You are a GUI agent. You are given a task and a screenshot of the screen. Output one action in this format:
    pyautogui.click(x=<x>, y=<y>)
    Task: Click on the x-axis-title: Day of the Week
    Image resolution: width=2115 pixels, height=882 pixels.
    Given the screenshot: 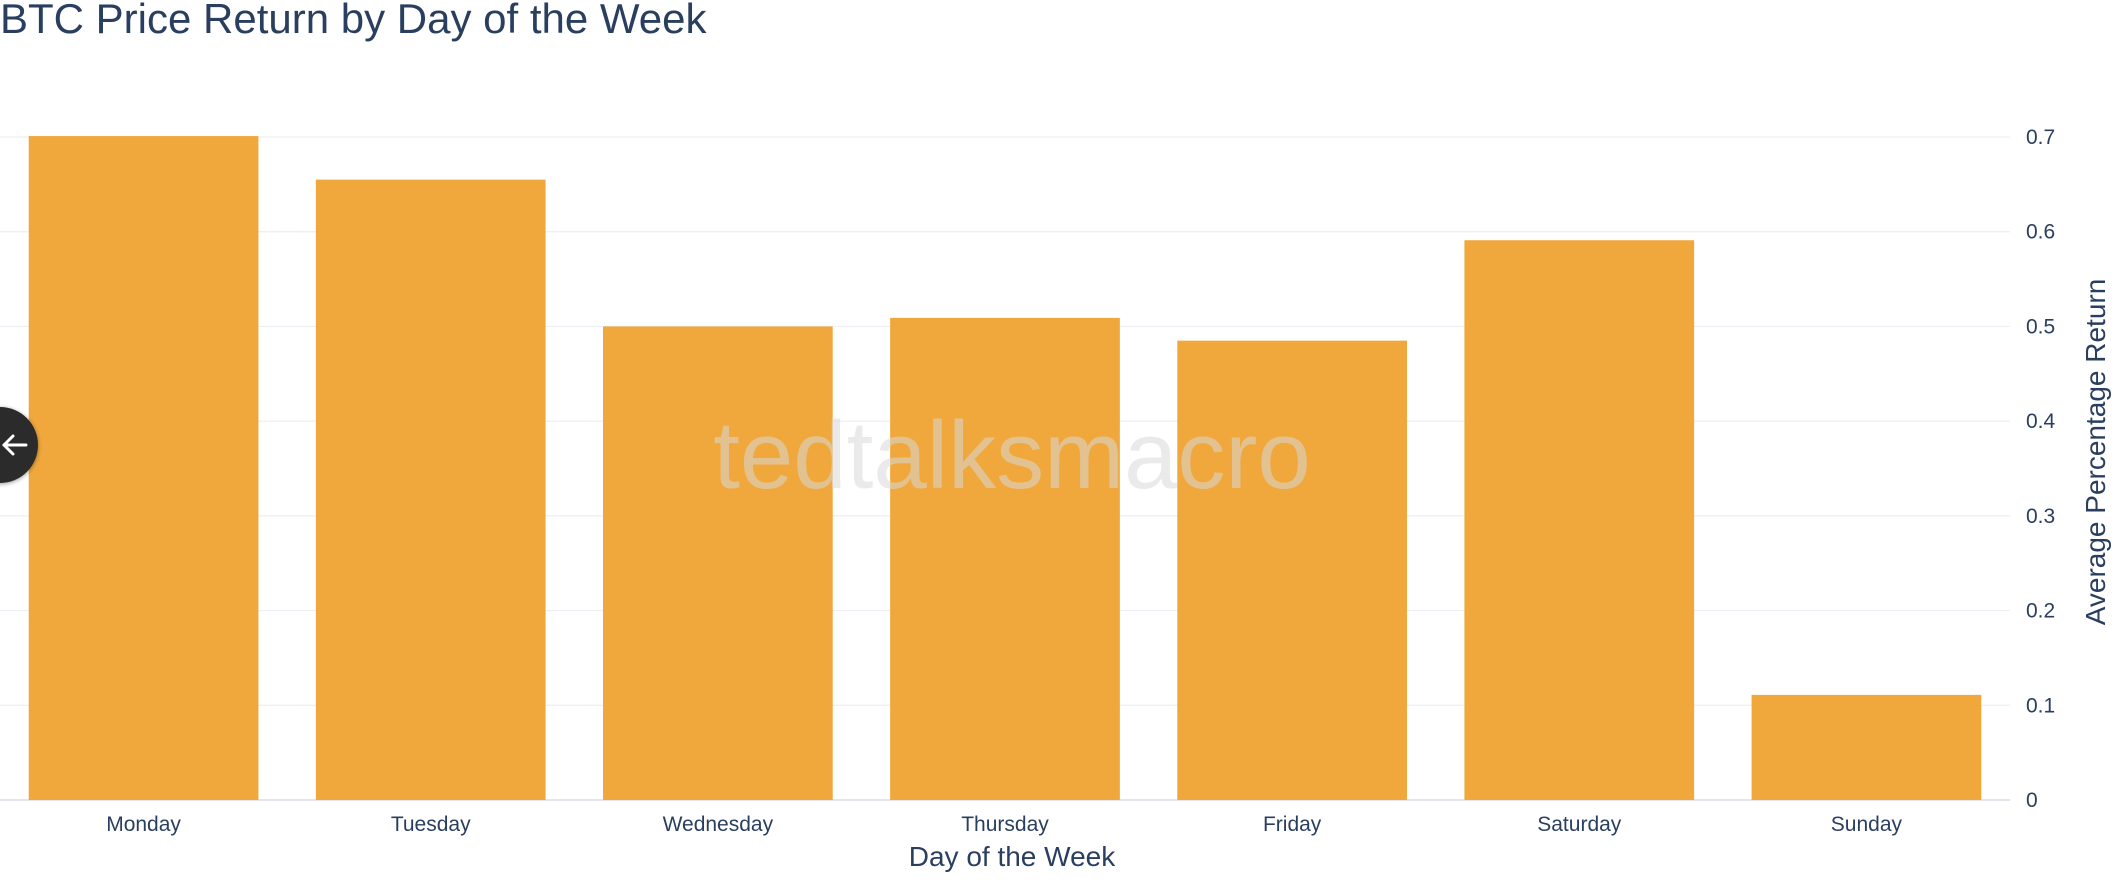 What is the action you would take?
    pyautogui.click(x=1012, y=856)
    